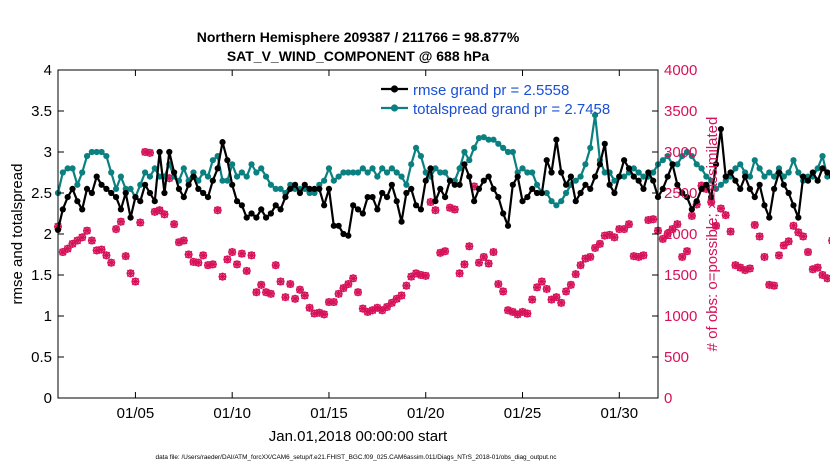  I want to click on x-tick-label: 01/10, so click(232, 413).